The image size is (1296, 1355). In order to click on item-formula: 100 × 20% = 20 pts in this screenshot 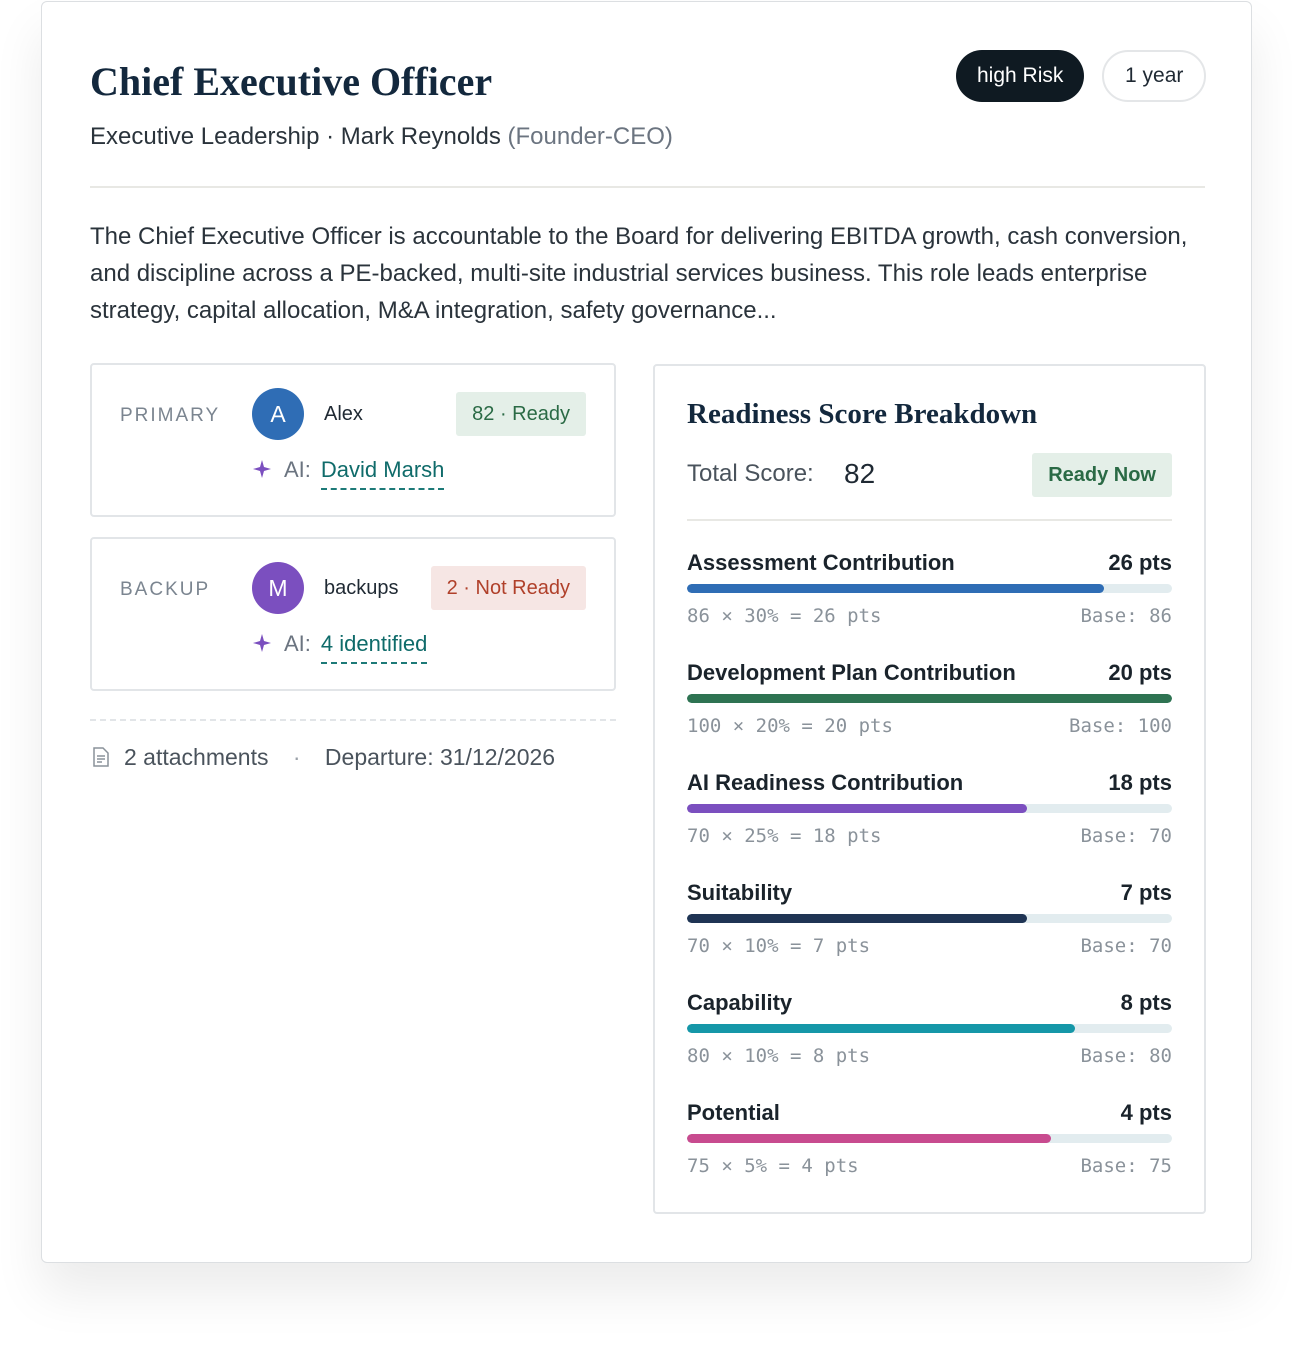, I will do `click(790, 726)`.